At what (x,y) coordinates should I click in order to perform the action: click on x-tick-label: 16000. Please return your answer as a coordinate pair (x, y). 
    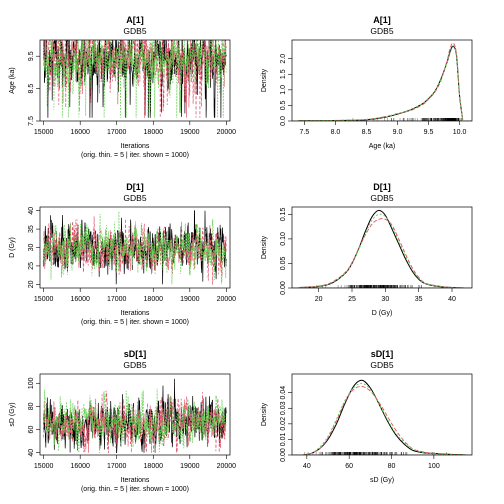
    Looking at the image, I should click on (80, 132).